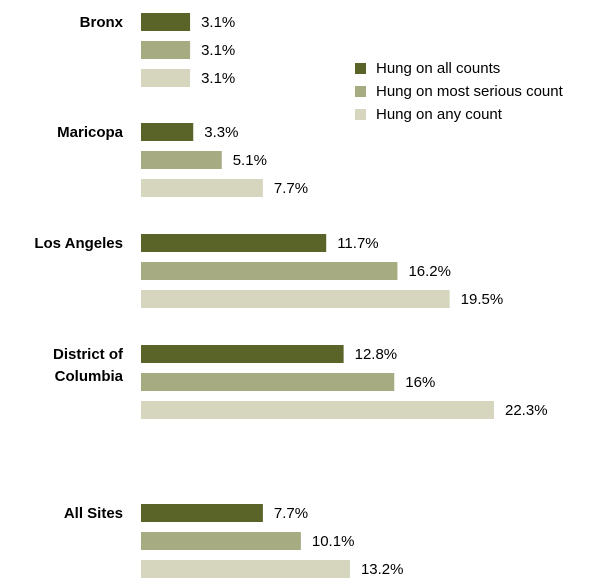 The width and height of the screenshot is (607, 578). I want to click on category-label-line: District of, so click(88, 354).